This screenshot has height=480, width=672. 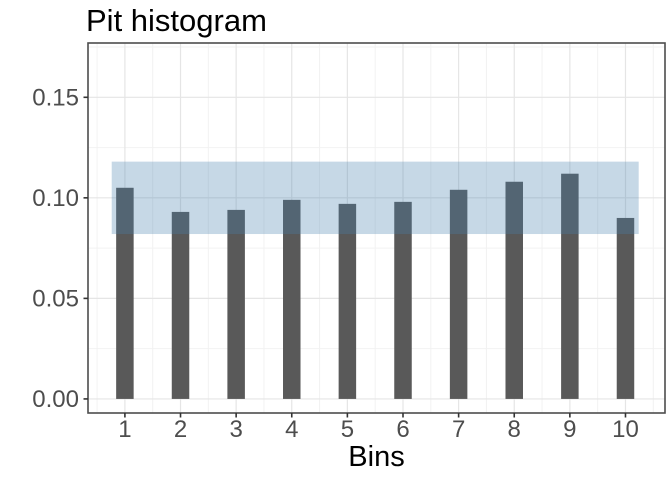 I want to click on x-tick-label: 10, so click(x=625, y=429).